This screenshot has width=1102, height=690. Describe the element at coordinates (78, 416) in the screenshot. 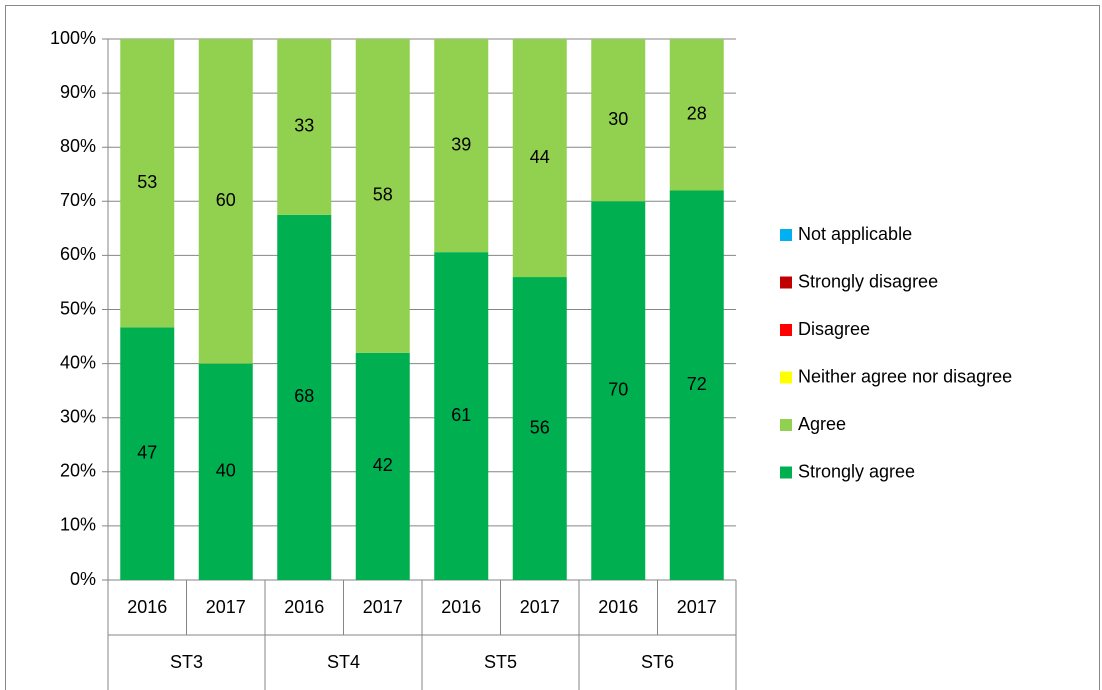

I see `y-tick-label: 30%` at that location.